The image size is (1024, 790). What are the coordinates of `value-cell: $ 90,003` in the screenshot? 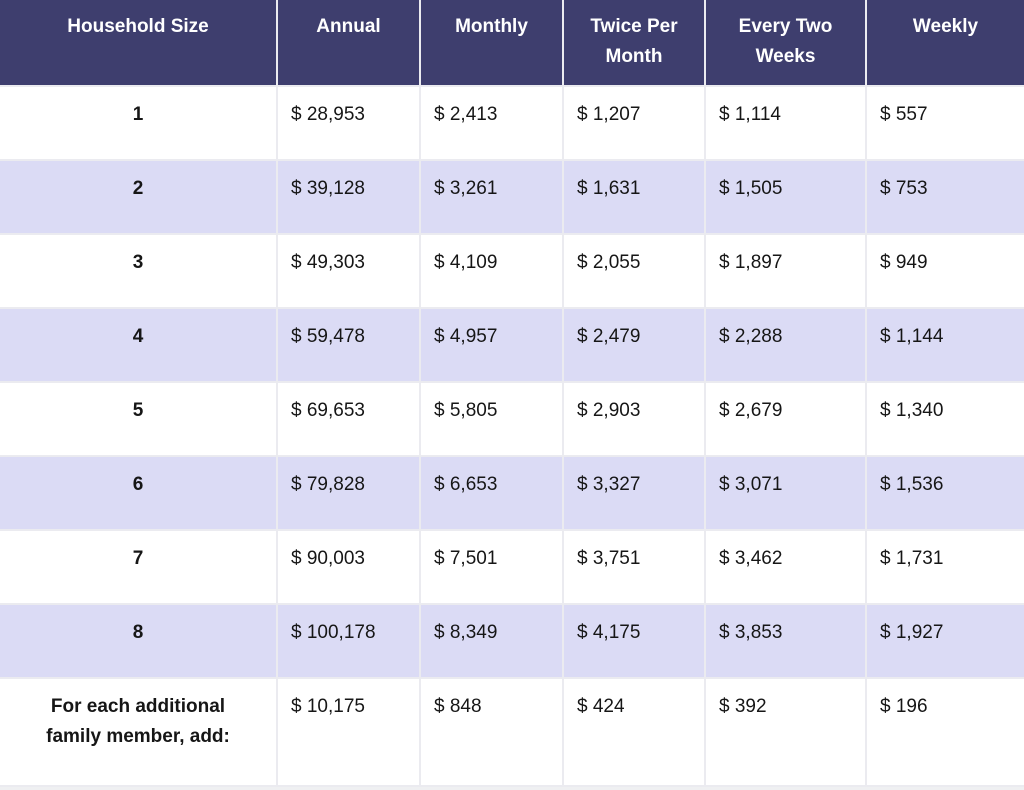 It's located at (348, 567).